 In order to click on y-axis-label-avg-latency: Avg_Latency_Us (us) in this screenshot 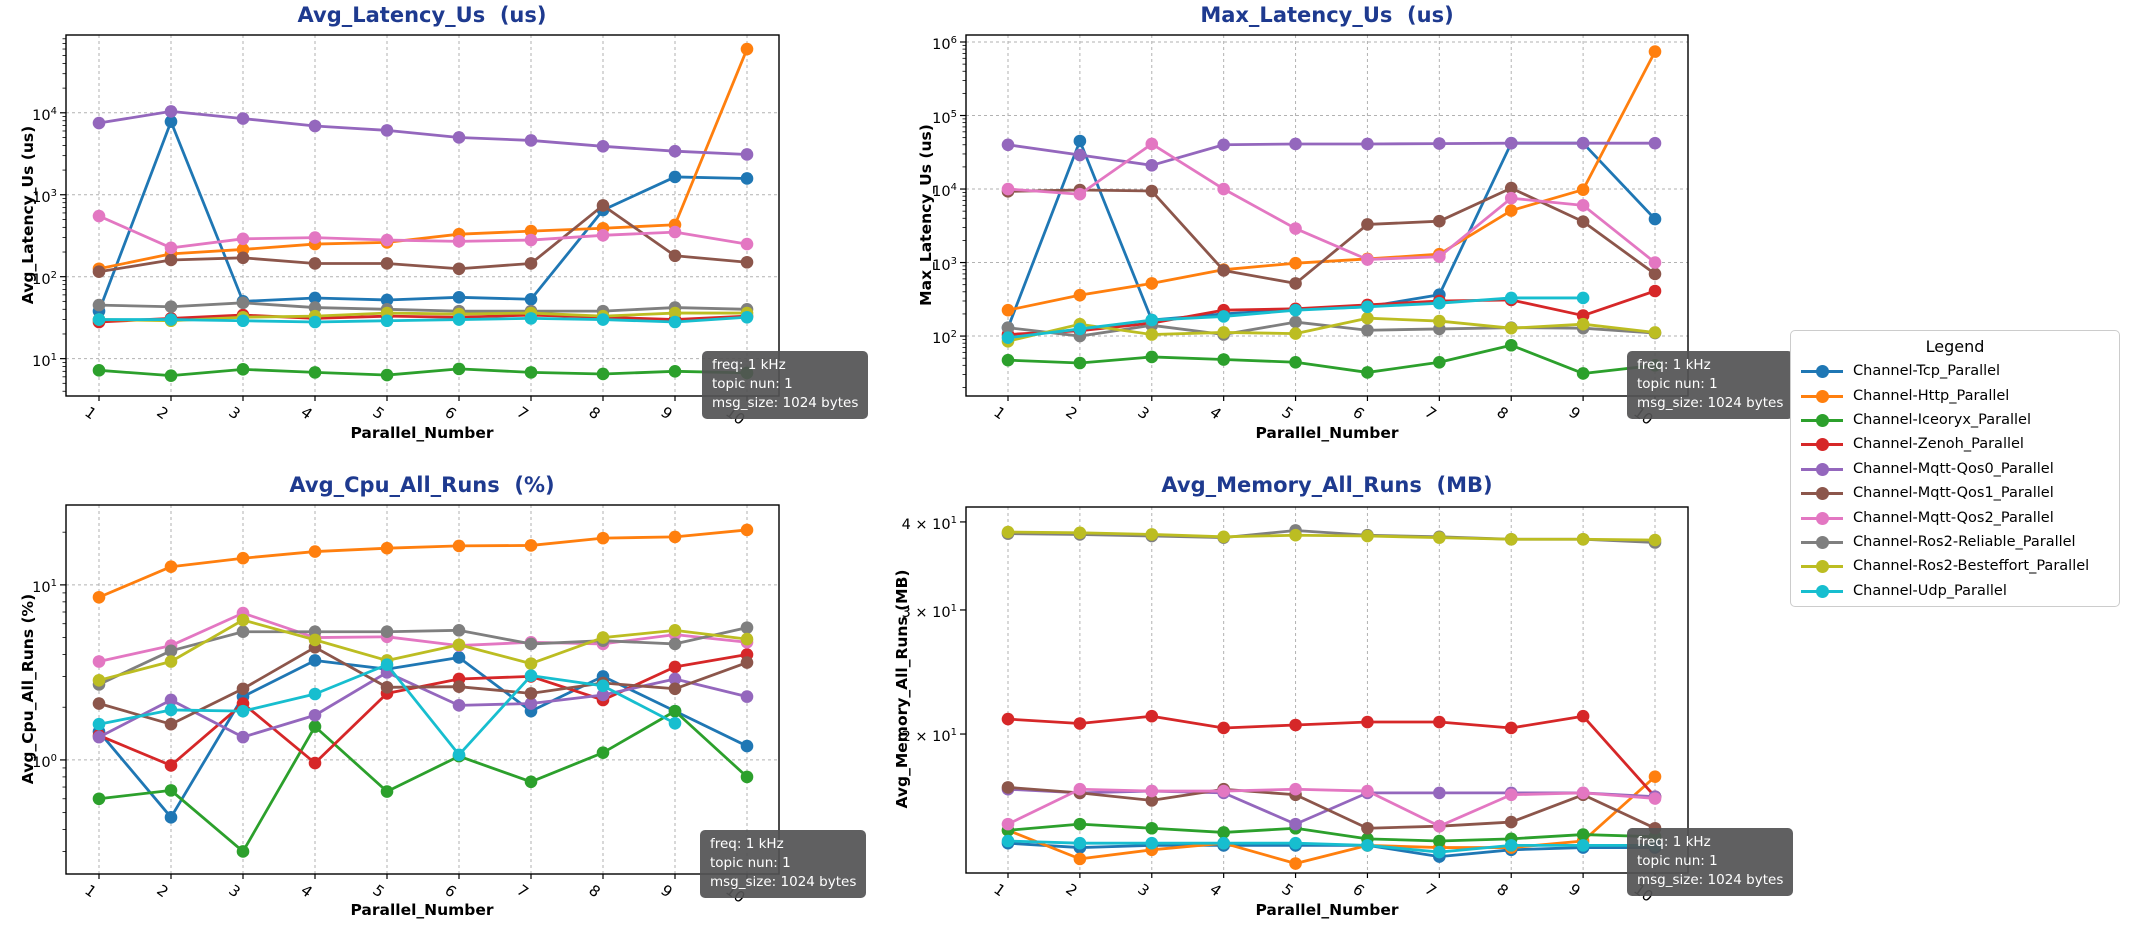, I will do `click(28, 215)`.